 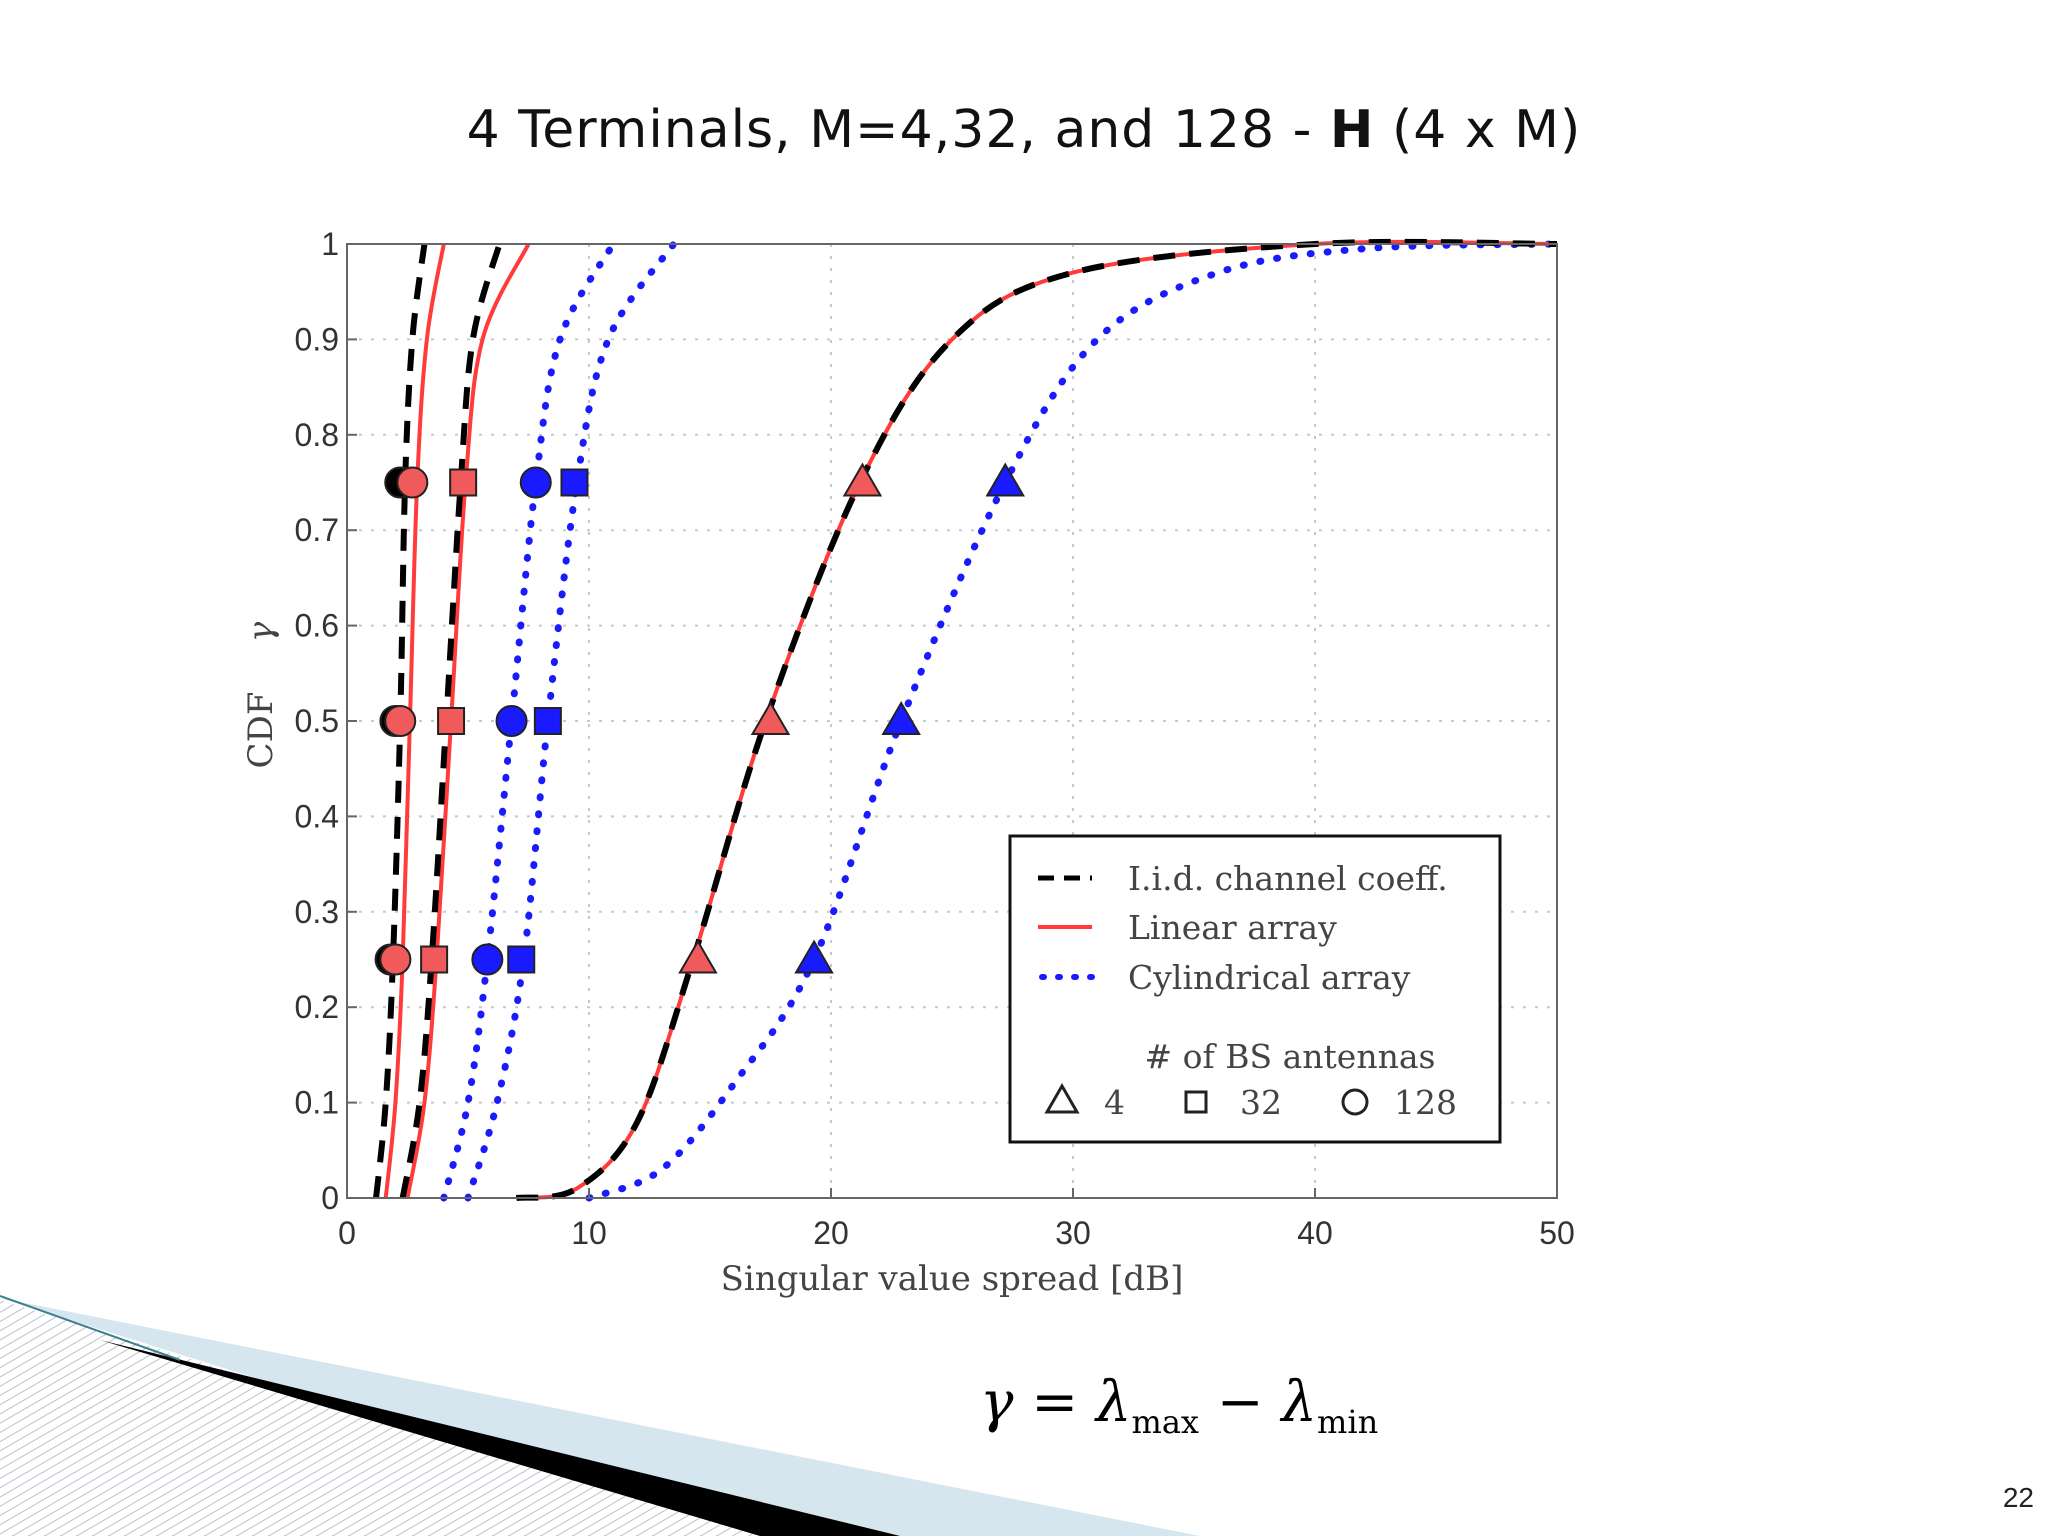 I want to click on decor-hatch-band, so click(x=380, y=1416).